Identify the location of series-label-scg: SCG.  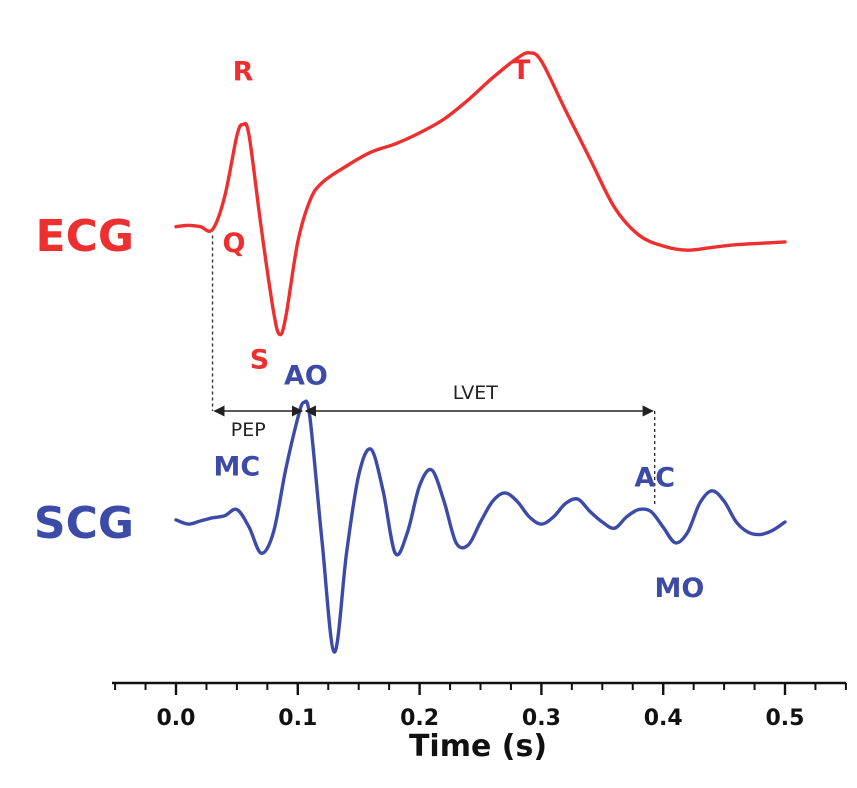
(84, 523).